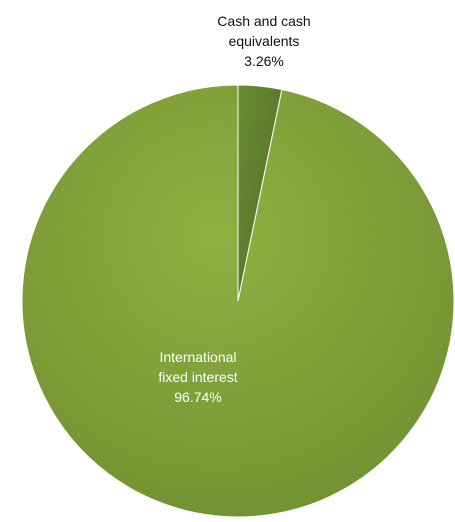  What do you see at coordinates (197, 377) in the screenshot?
I see `slice-label-line: fixed interest` at bounding box center [197, 377].